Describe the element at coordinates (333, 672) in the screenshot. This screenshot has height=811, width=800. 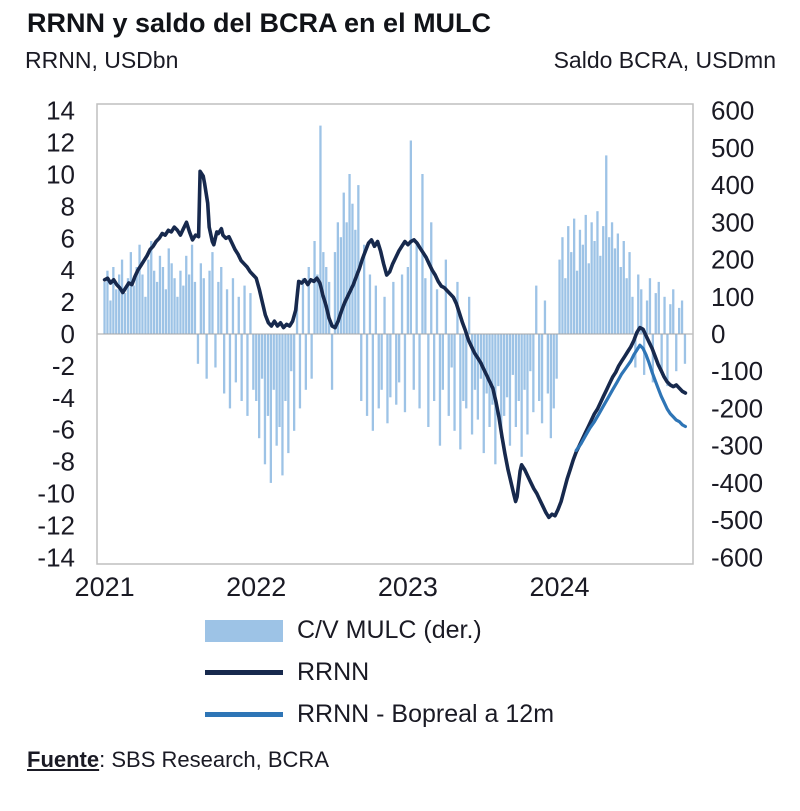
I see `legend-label-rrnn: RRNN` at that location.